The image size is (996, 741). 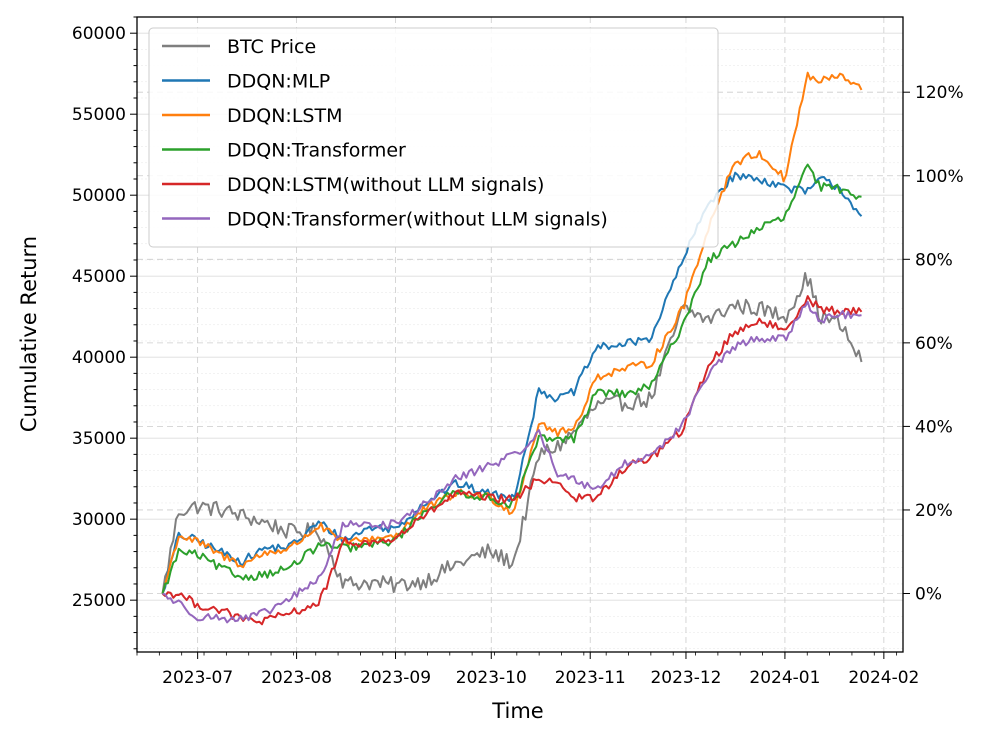 What do you see at coordinates (883, 678) in the screenshot?
I see `x-tick-label: 2024-02` at bounding box center [883, 678].